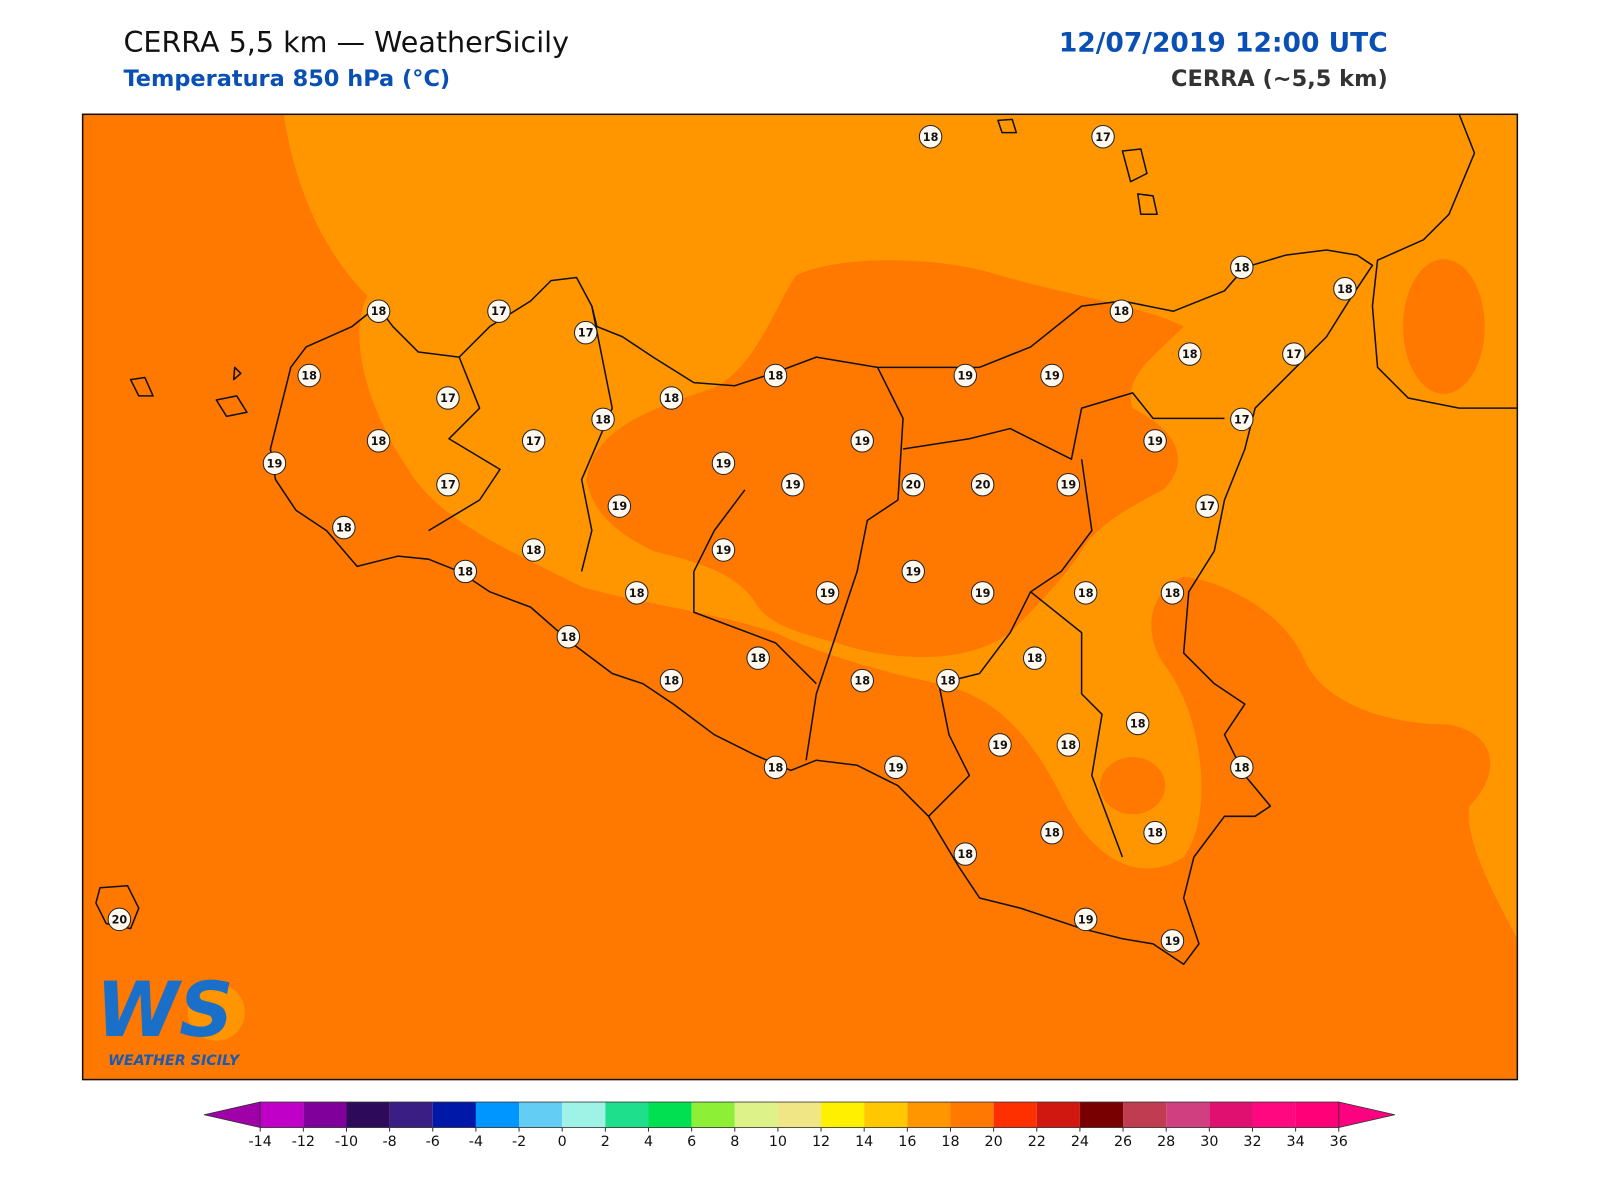 The image size is (1600, 1200). What do you see at coordinates (346, 1142) in the screenshot?
I see `colorbar-tick-label: -10` at bounding box center [346, 1142].